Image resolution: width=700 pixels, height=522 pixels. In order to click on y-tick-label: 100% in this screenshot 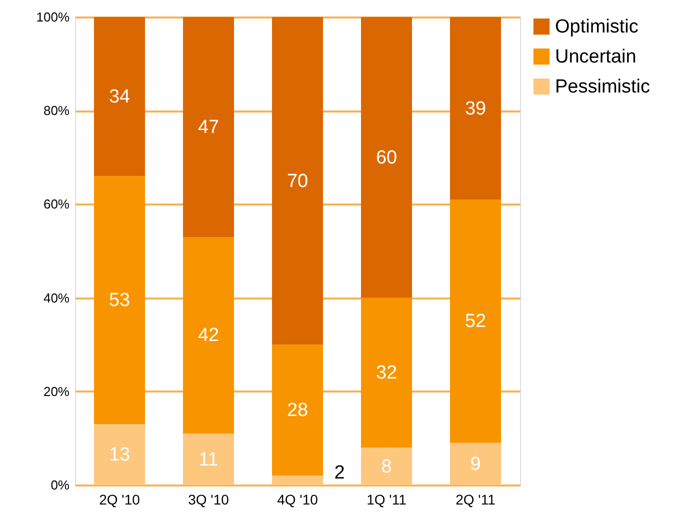, I will do `click(53, 17)`.